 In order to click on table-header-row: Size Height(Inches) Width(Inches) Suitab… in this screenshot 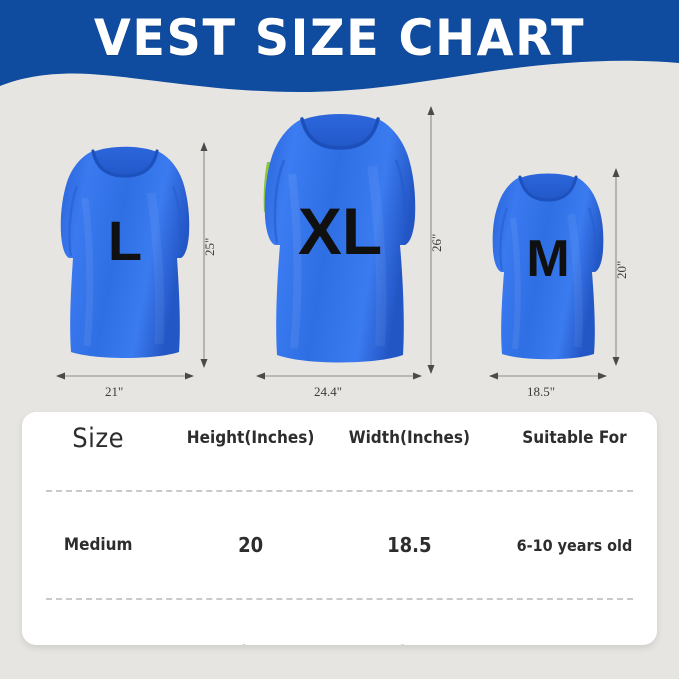, I will do `click(339, 438)`.